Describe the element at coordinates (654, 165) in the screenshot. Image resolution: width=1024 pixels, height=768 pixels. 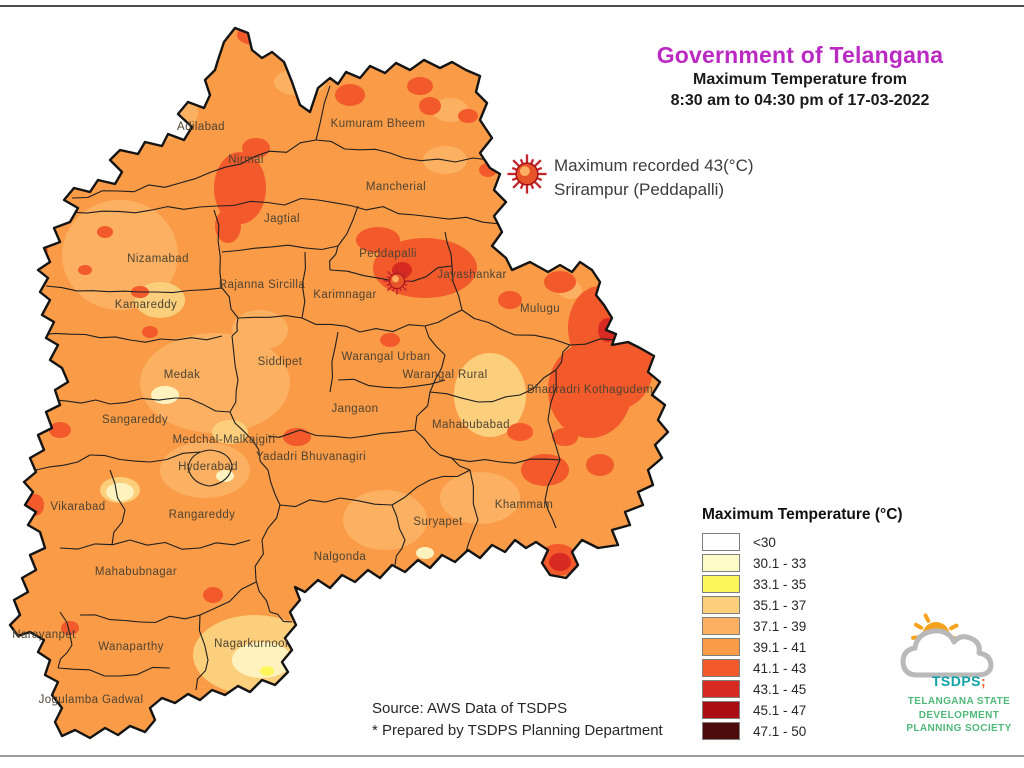
I see `max-recorded-line1: Maximum recorded 43(°C)` at that location.